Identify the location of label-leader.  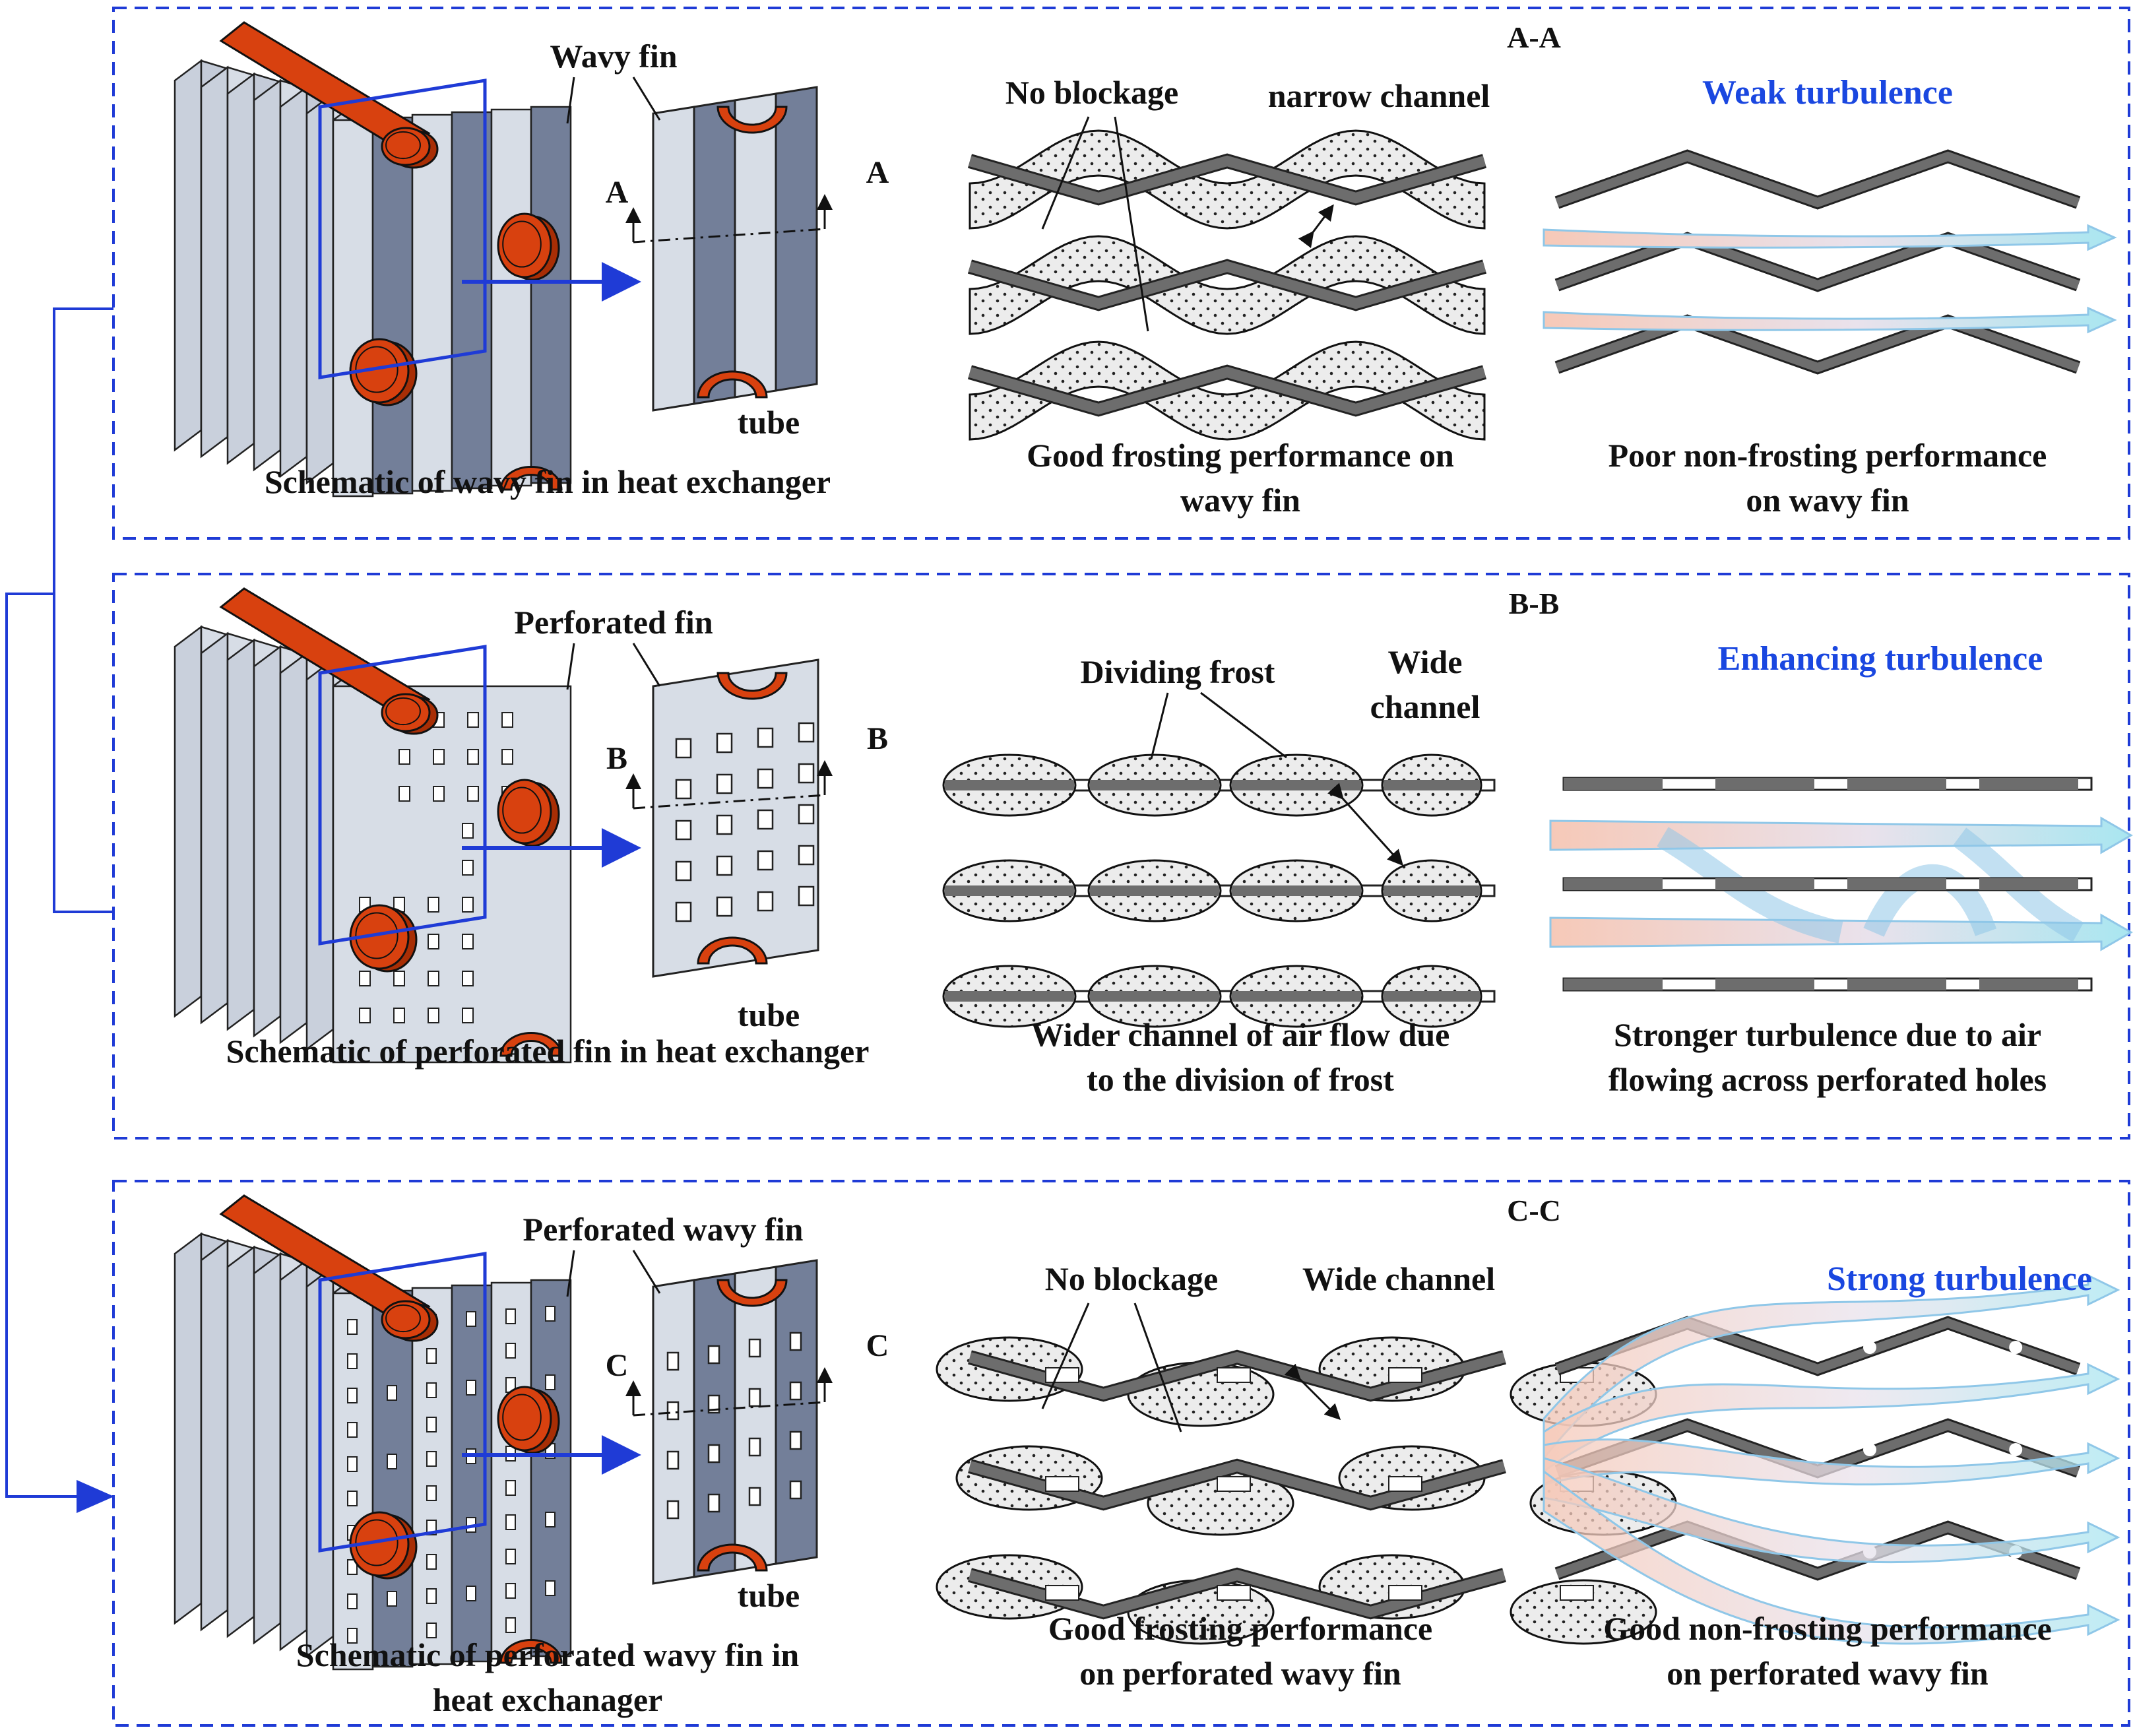
(1095, 224).